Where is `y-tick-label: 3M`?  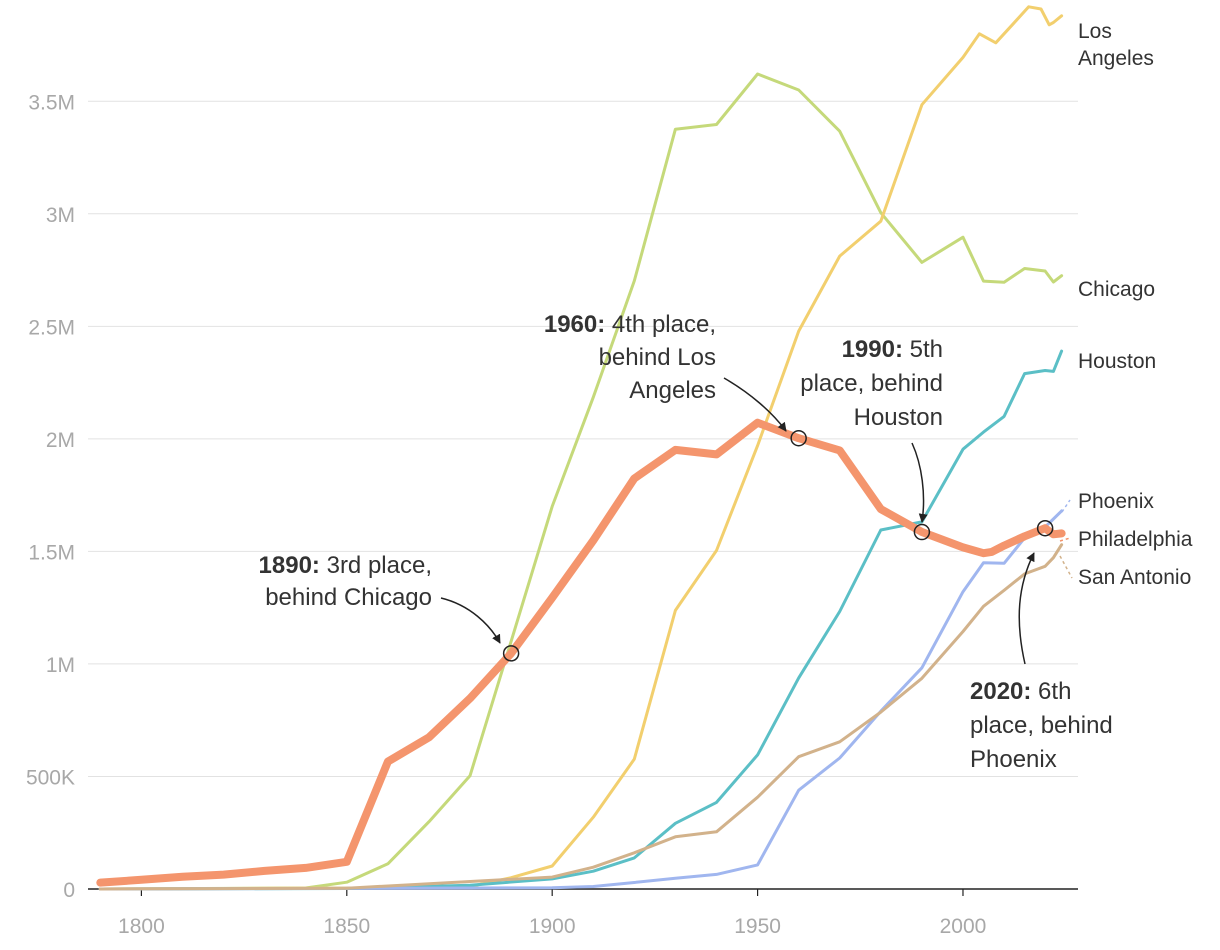
y-tick-label: 3M is located at coordinates (60, 215).